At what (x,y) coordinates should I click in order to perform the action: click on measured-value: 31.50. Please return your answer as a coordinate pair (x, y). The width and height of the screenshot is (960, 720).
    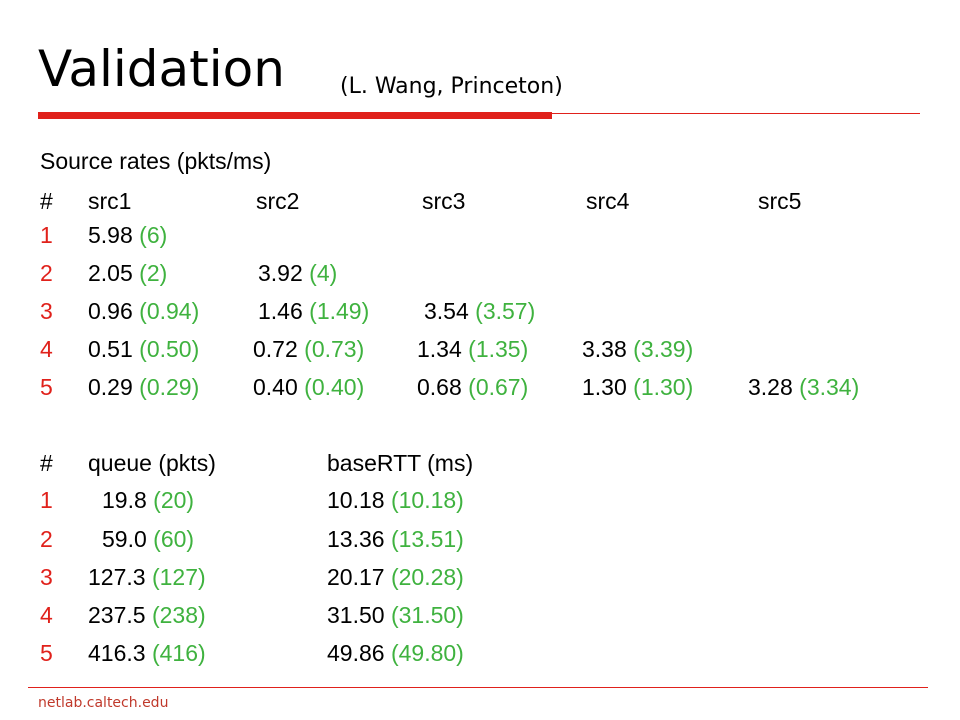
    Looking at the image, I should click on (359, 615).